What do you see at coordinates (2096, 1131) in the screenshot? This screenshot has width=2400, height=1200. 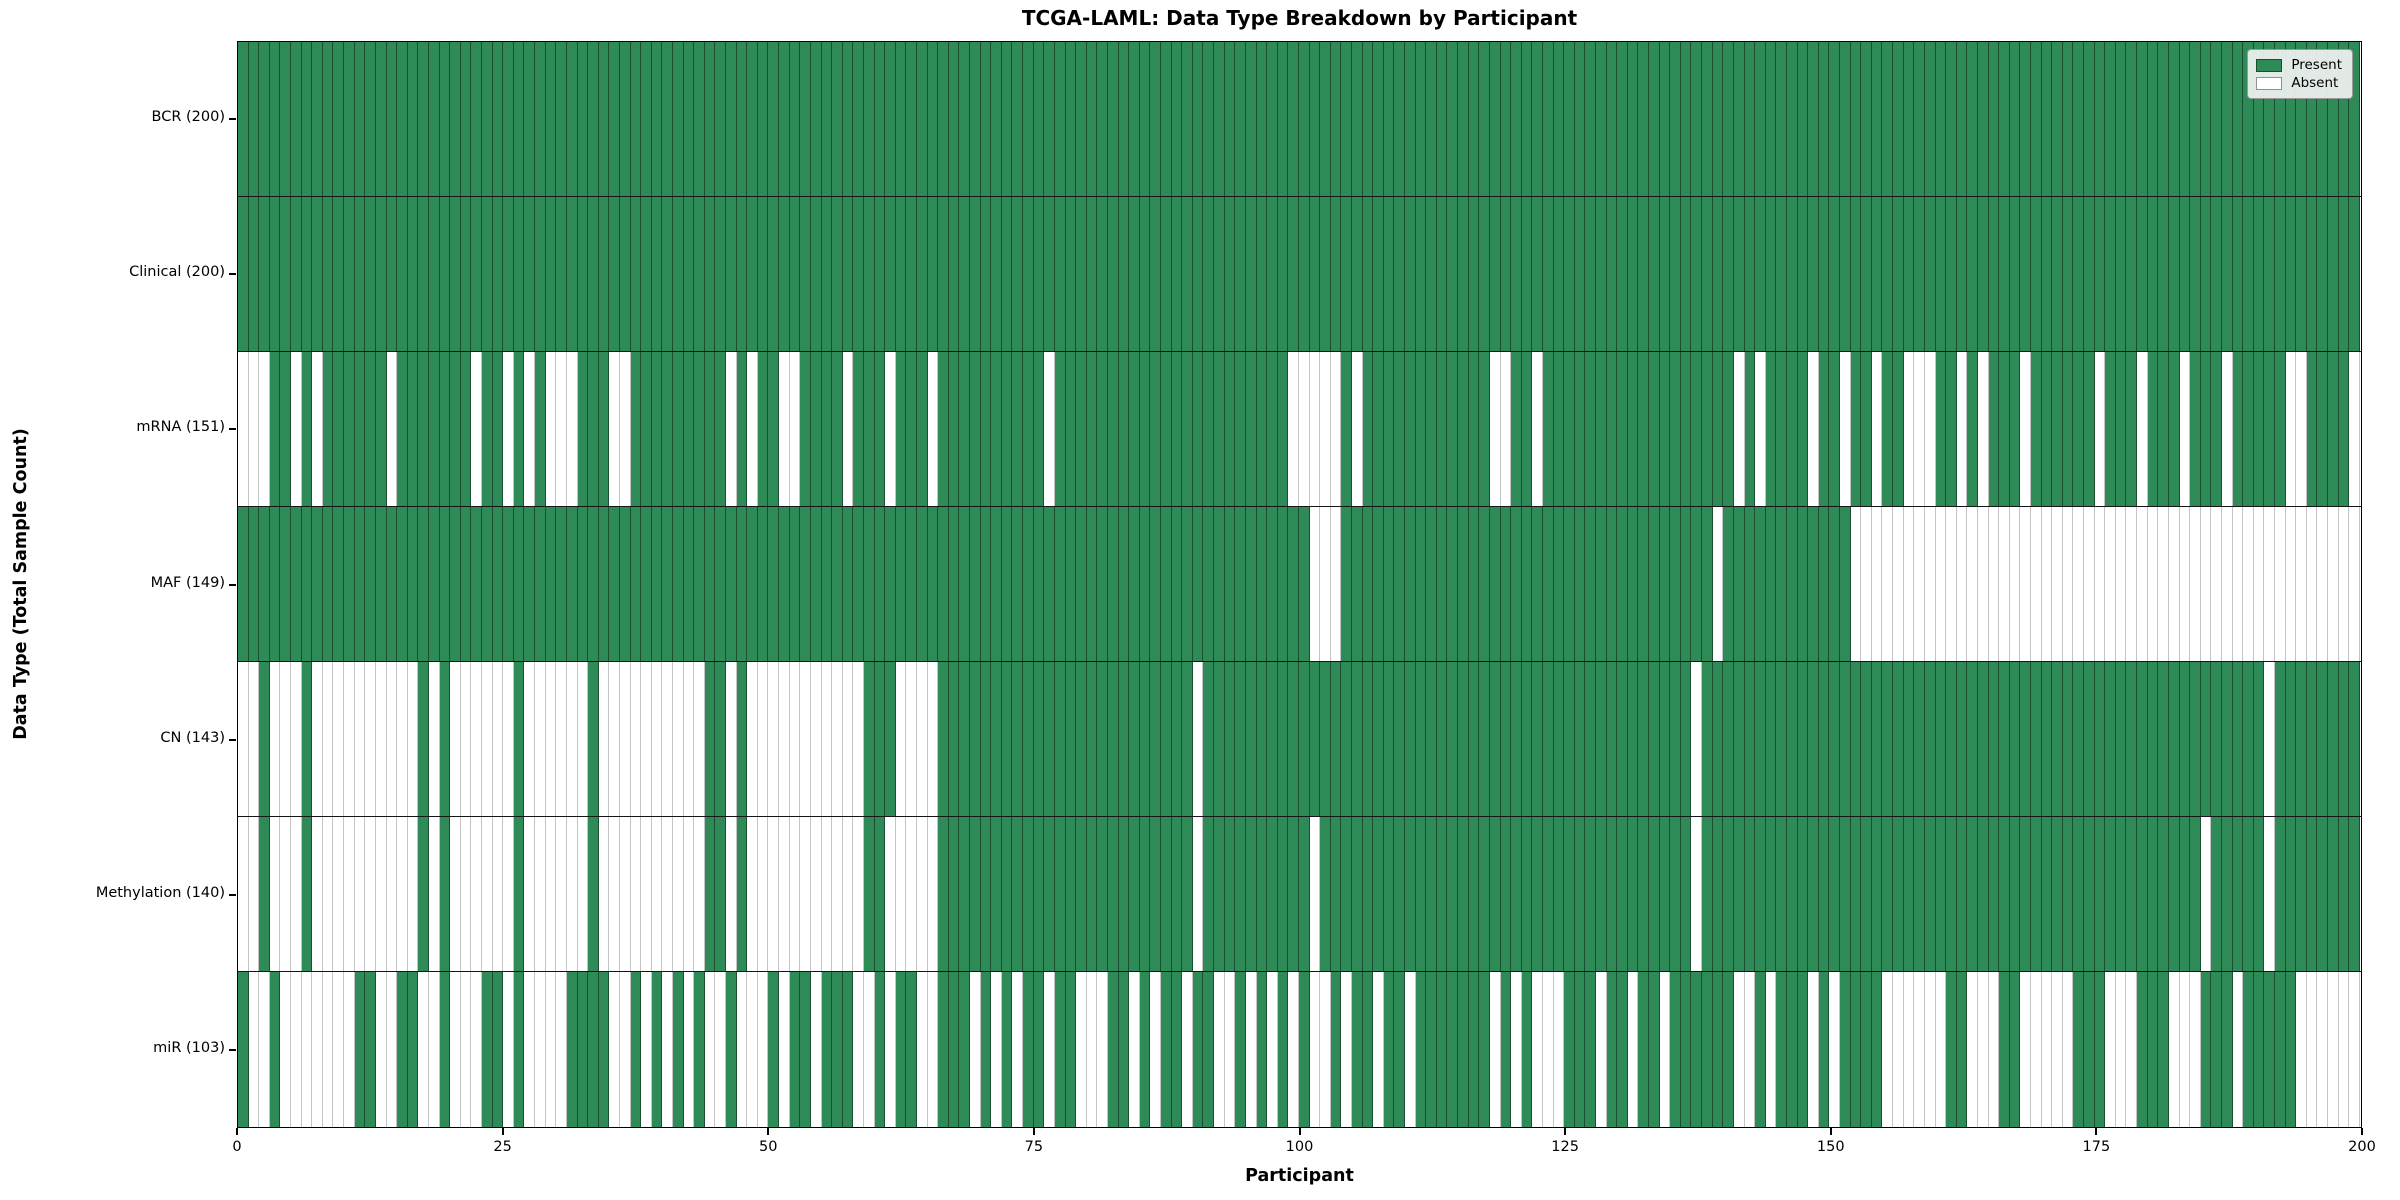 I see `x-tick-mark` at bounding box center [2096, 1131].